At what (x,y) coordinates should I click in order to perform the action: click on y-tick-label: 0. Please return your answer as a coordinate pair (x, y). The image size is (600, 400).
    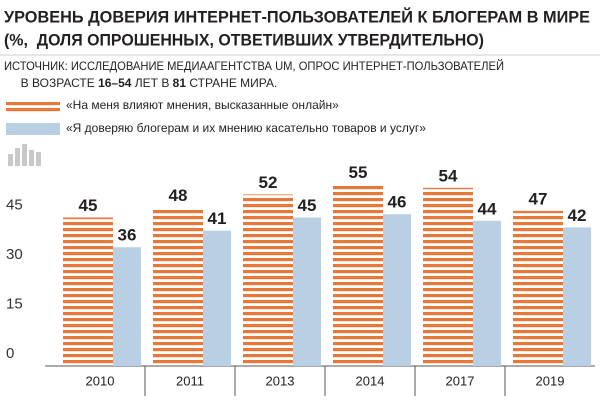
    Looking at the image, I should click on (10, 353).